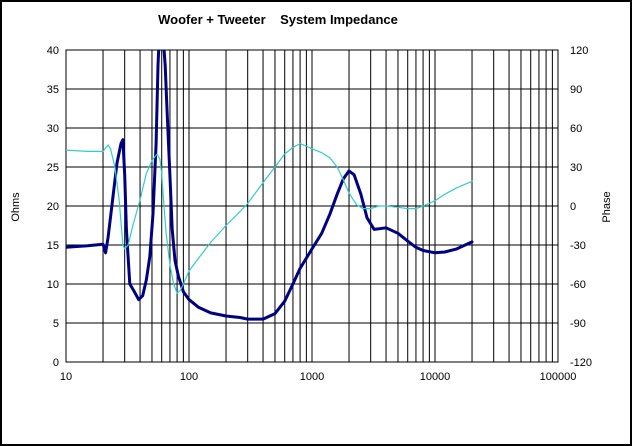  What do you see at coordinates (579, 51) in the screenshot?
I see `y2-tick-label: 120` at bounding box center [579, 51].